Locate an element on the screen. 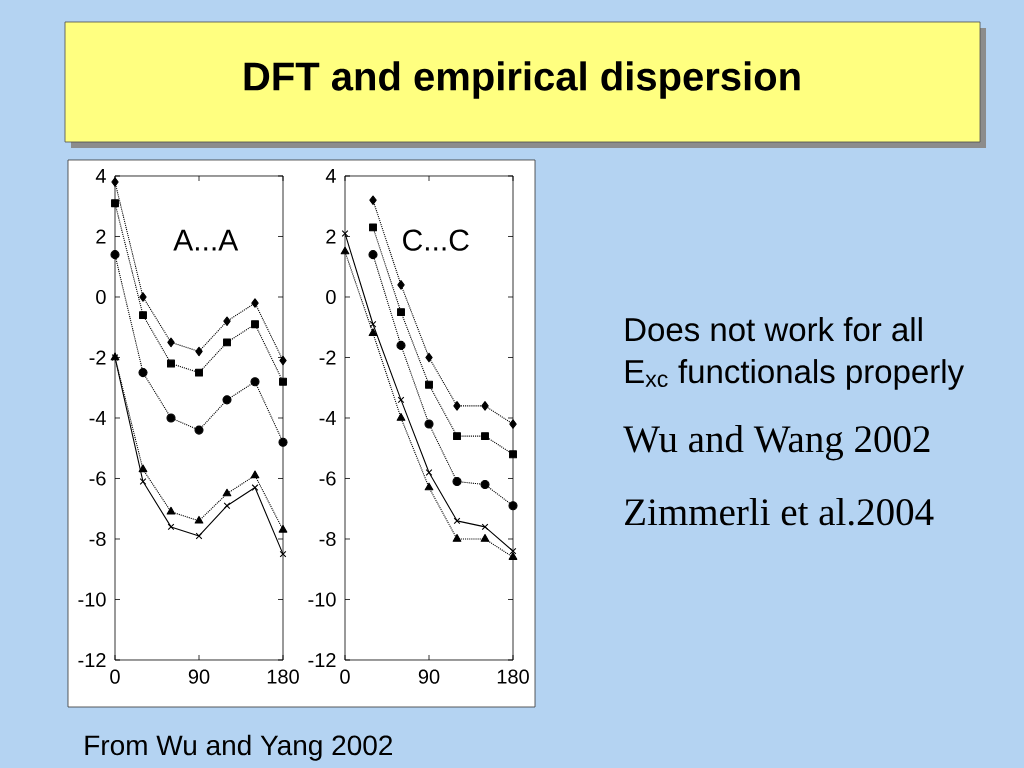 This screenshot has width=1024, height=768. text: DFT and empirical dispersion is located at coordinates (522, 80).